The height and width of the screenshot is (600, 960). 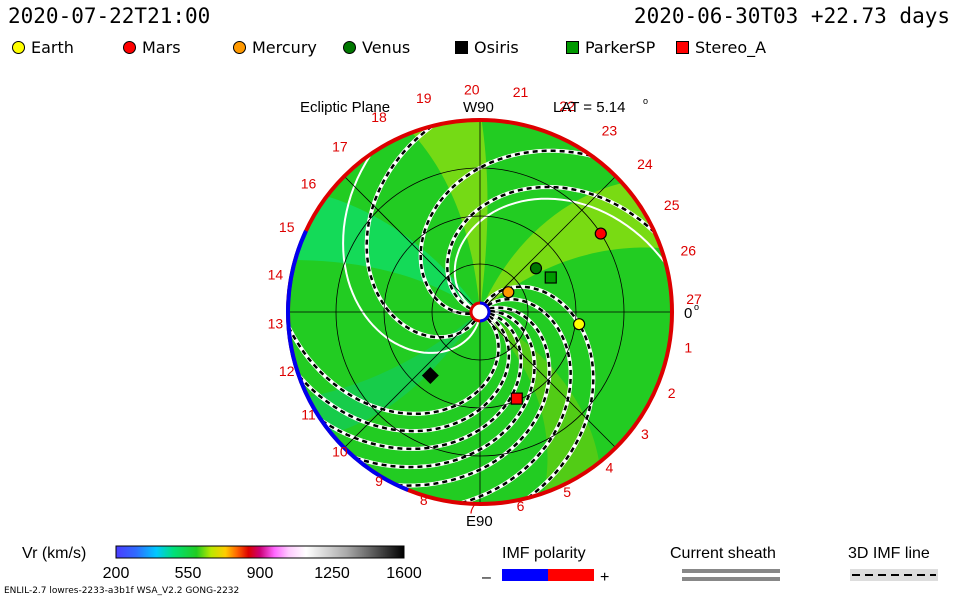 I want to click on carrington-label: 1, so click(x=688, y=347).